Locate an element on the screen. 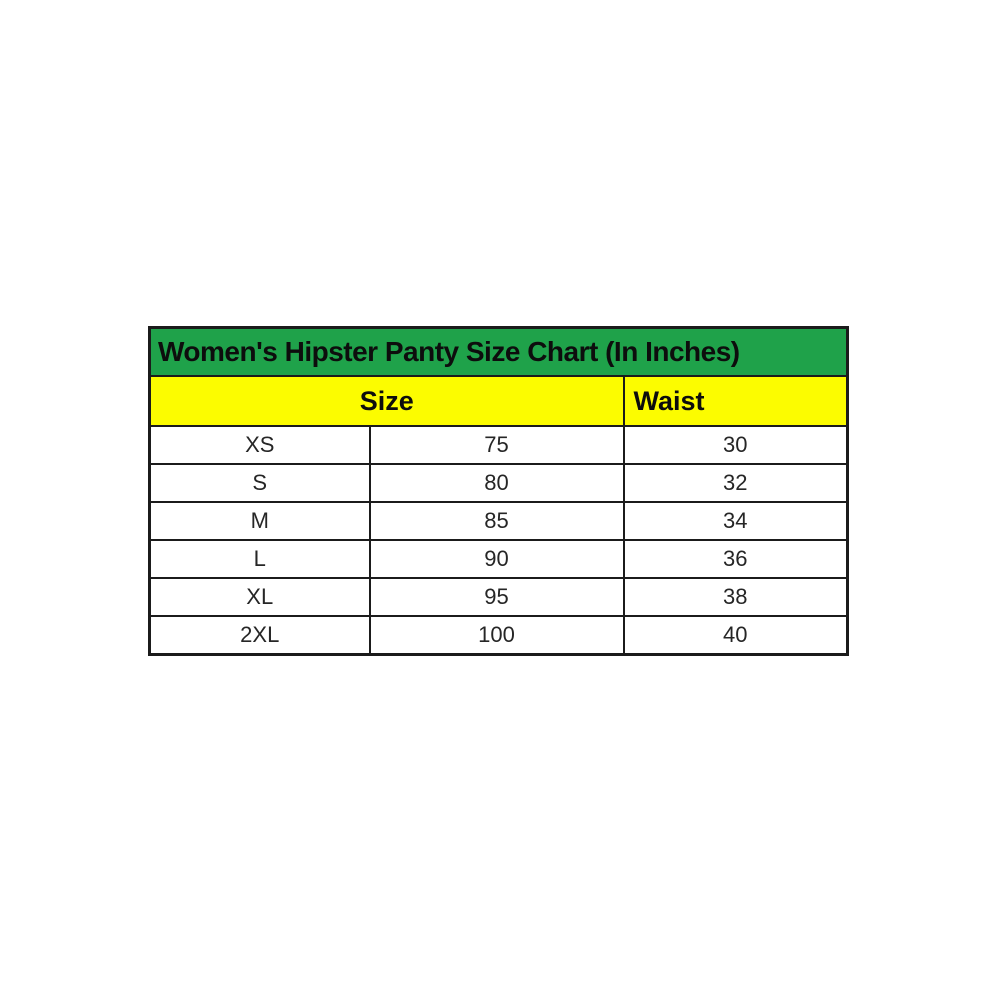  waist-cell: 34 is located at coordinates (735, 521).